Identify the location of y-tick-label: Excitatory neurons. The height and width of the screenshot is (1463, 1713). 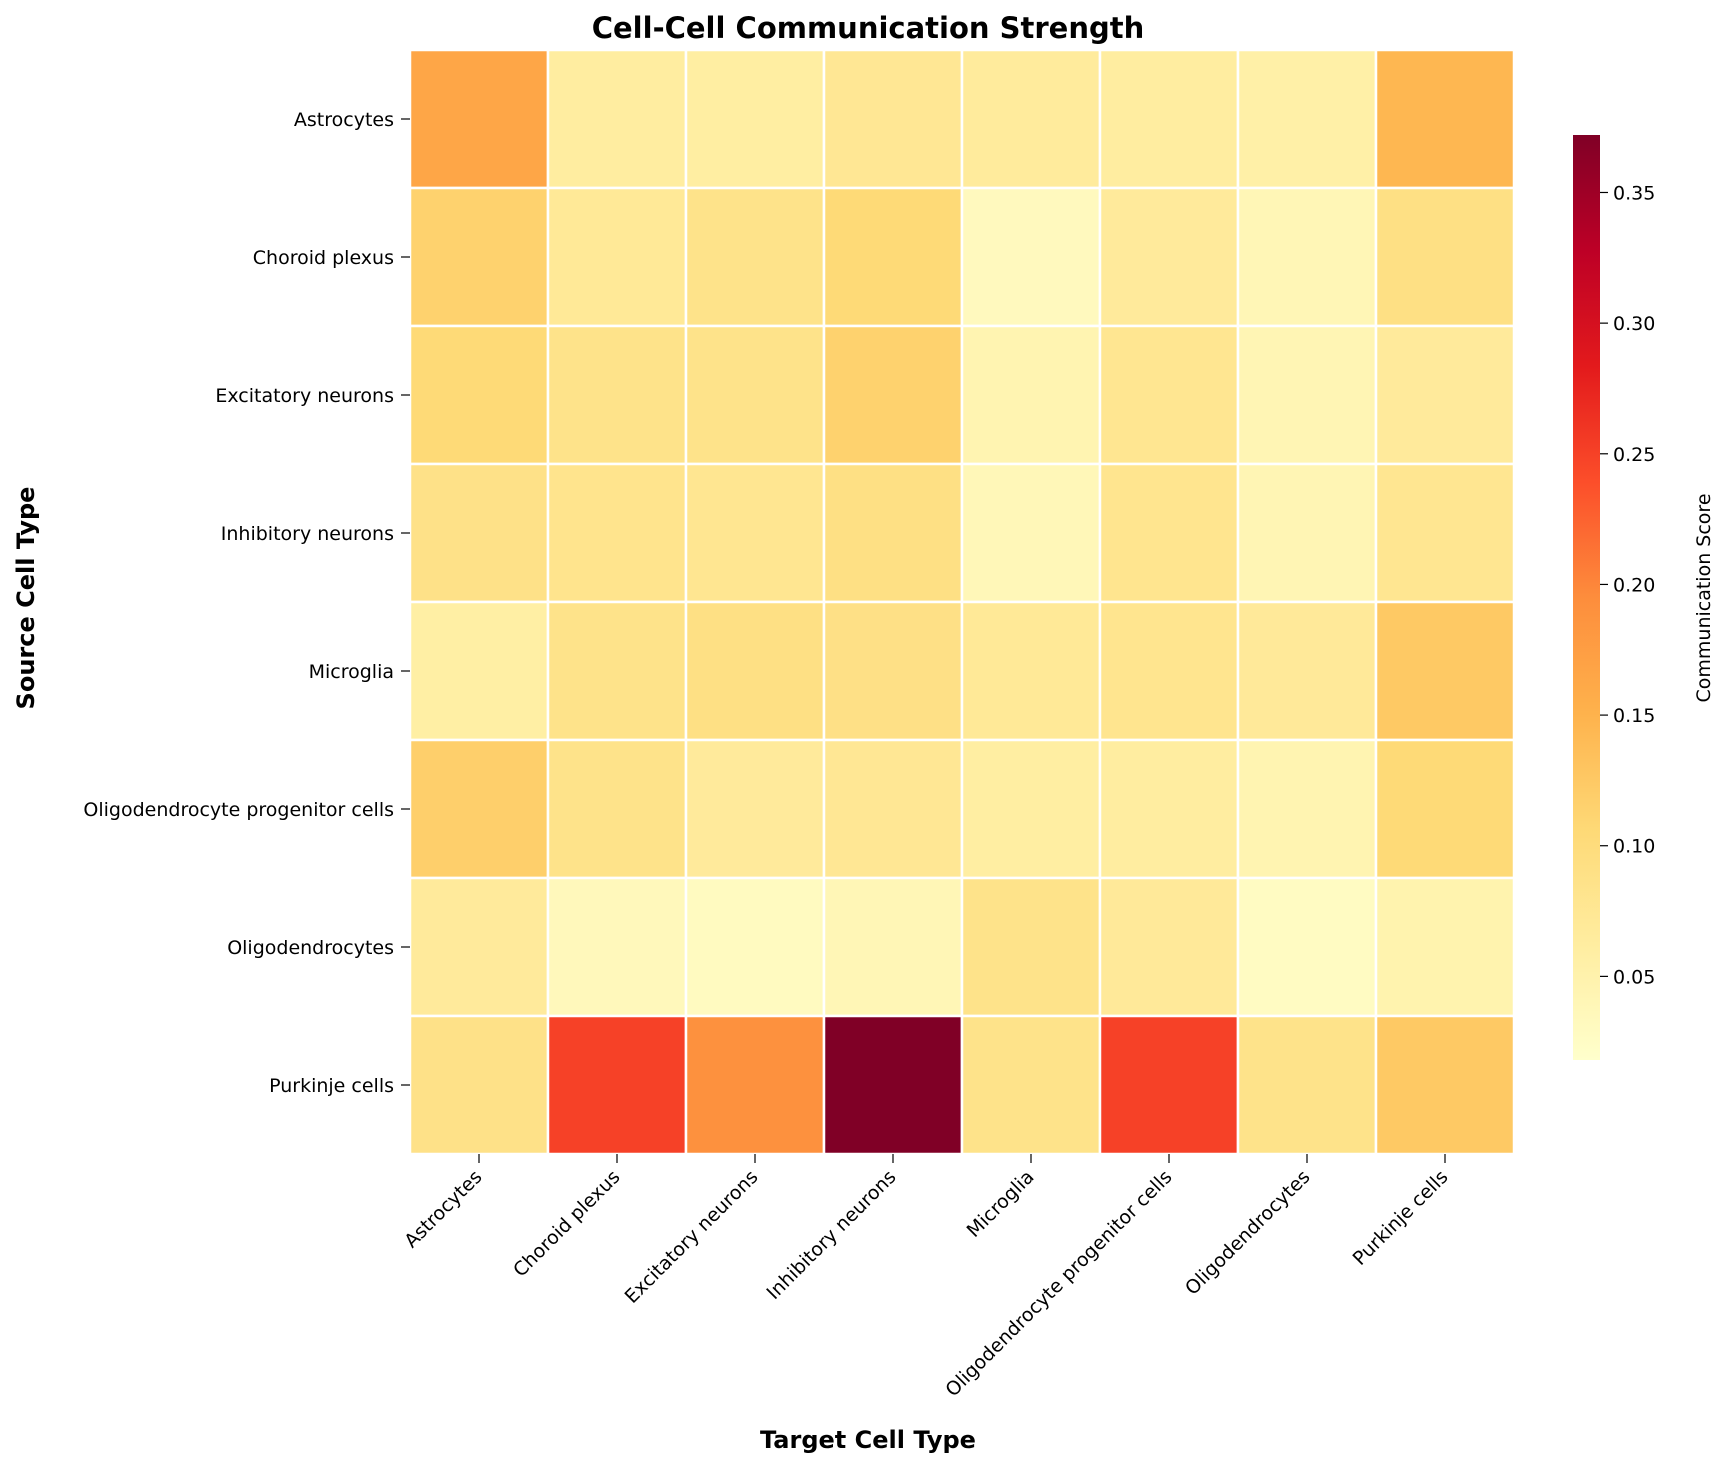
(304, 396).